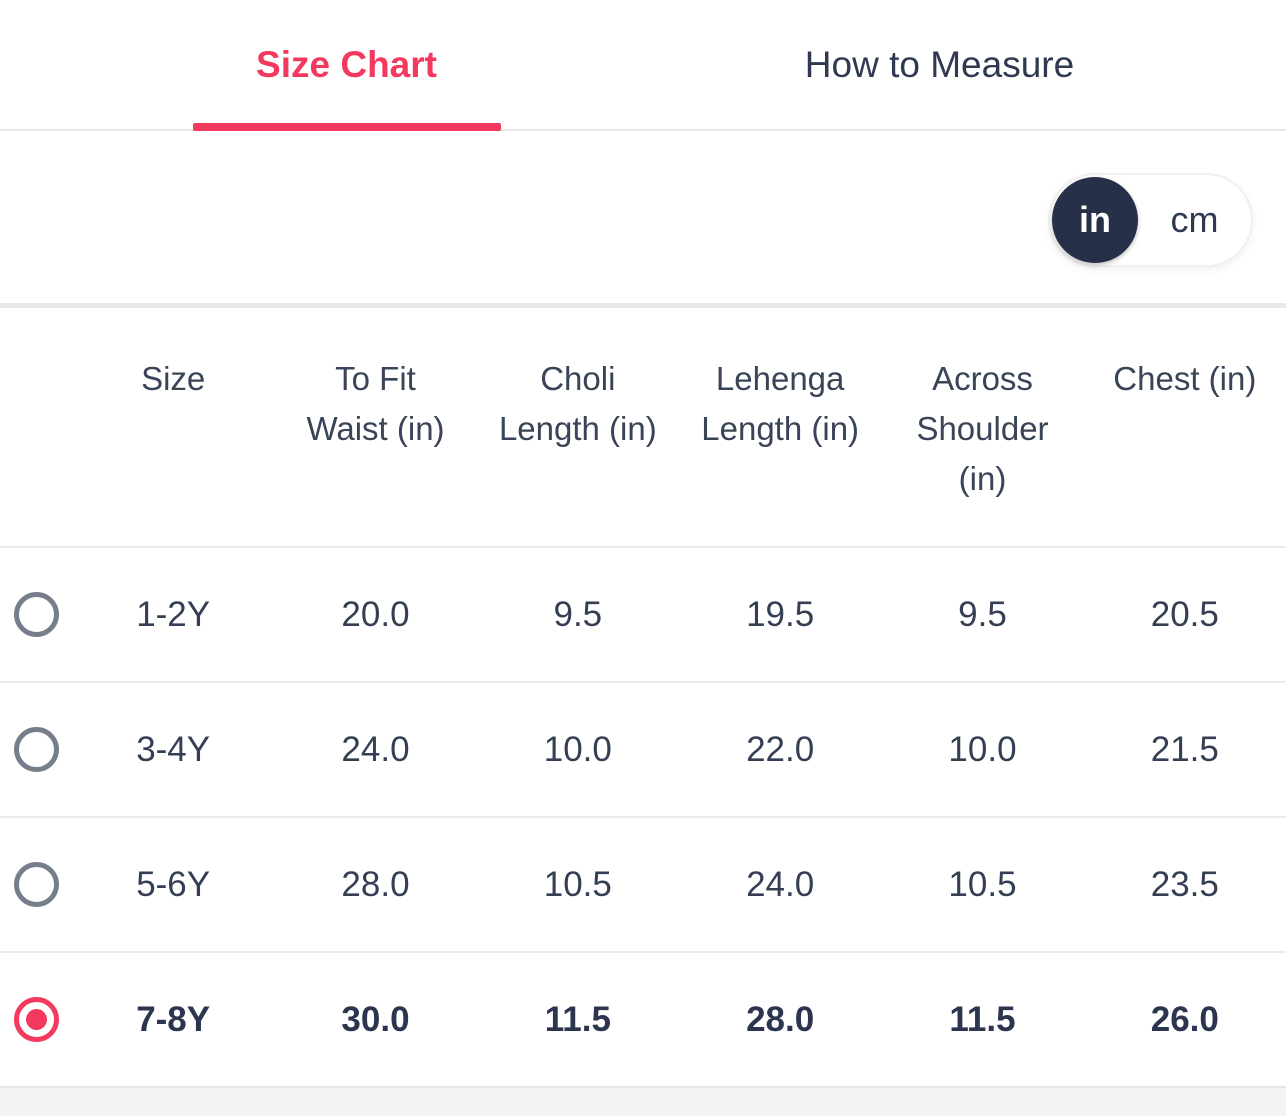  Describe the element at coordinates (36, 749) in the screenshot. I see `radio-button-size-3-4y` at that location.